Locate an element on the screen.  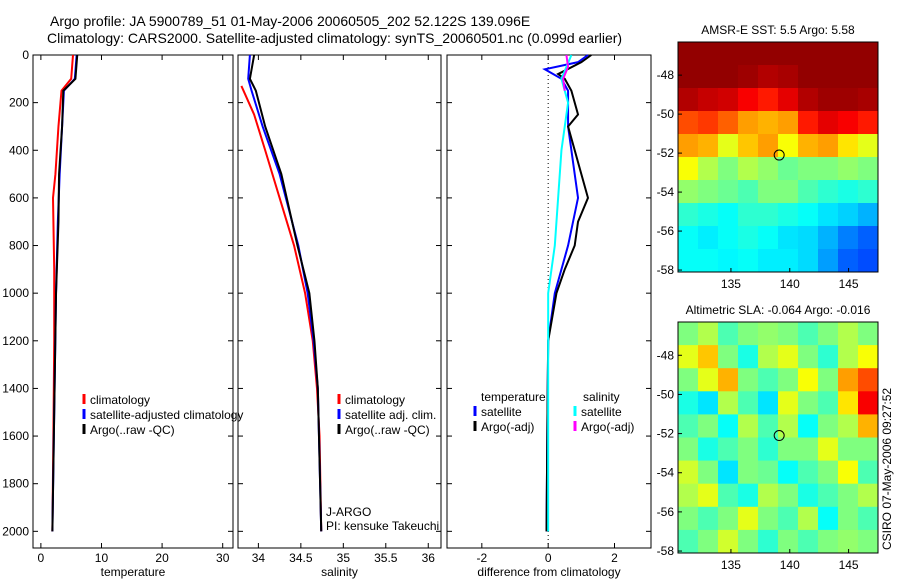
series-argo-raw-qc- is located at coordinates (65, 293).